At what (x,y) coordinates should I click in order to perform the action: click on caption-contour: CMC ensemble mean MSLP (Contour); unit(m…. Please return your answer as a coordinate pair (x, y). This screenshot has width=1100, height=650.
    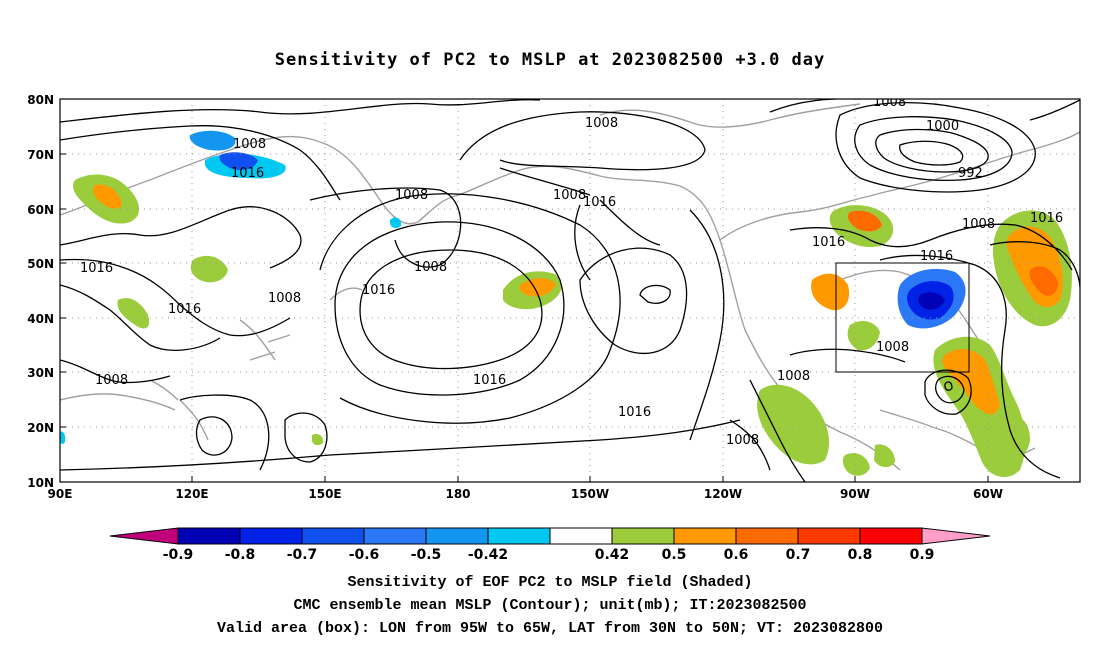
    Looking at the image, I should click on (550, 605).